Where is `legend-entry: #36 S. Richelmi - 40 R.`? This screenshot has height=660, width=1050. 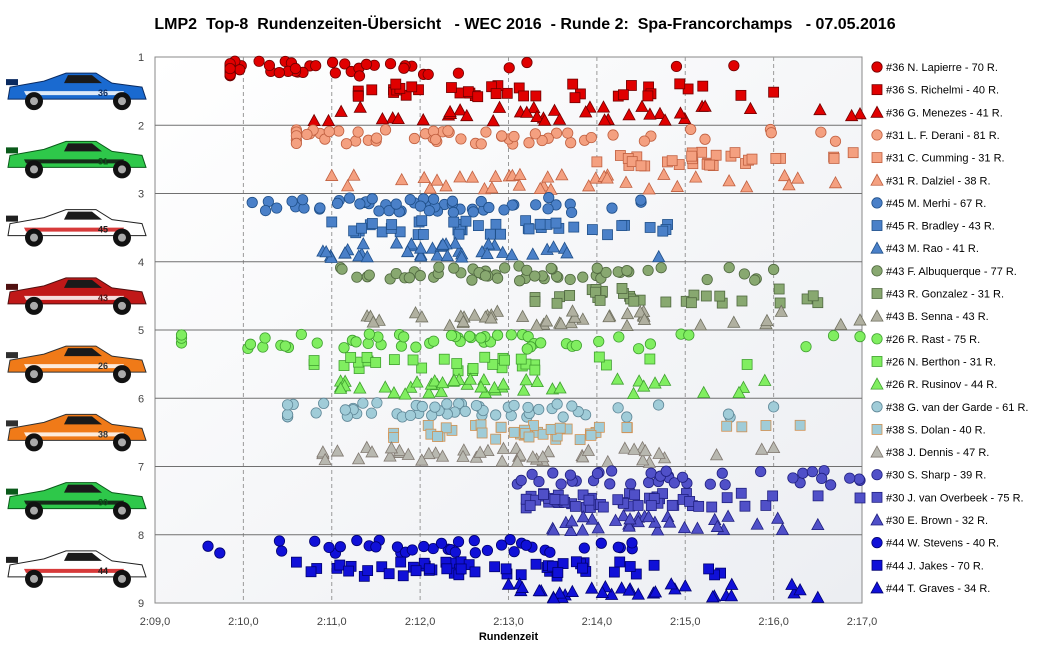 legend-entry: #36 S. Richelmi - 40 R. is located at coordinates (942, 91).